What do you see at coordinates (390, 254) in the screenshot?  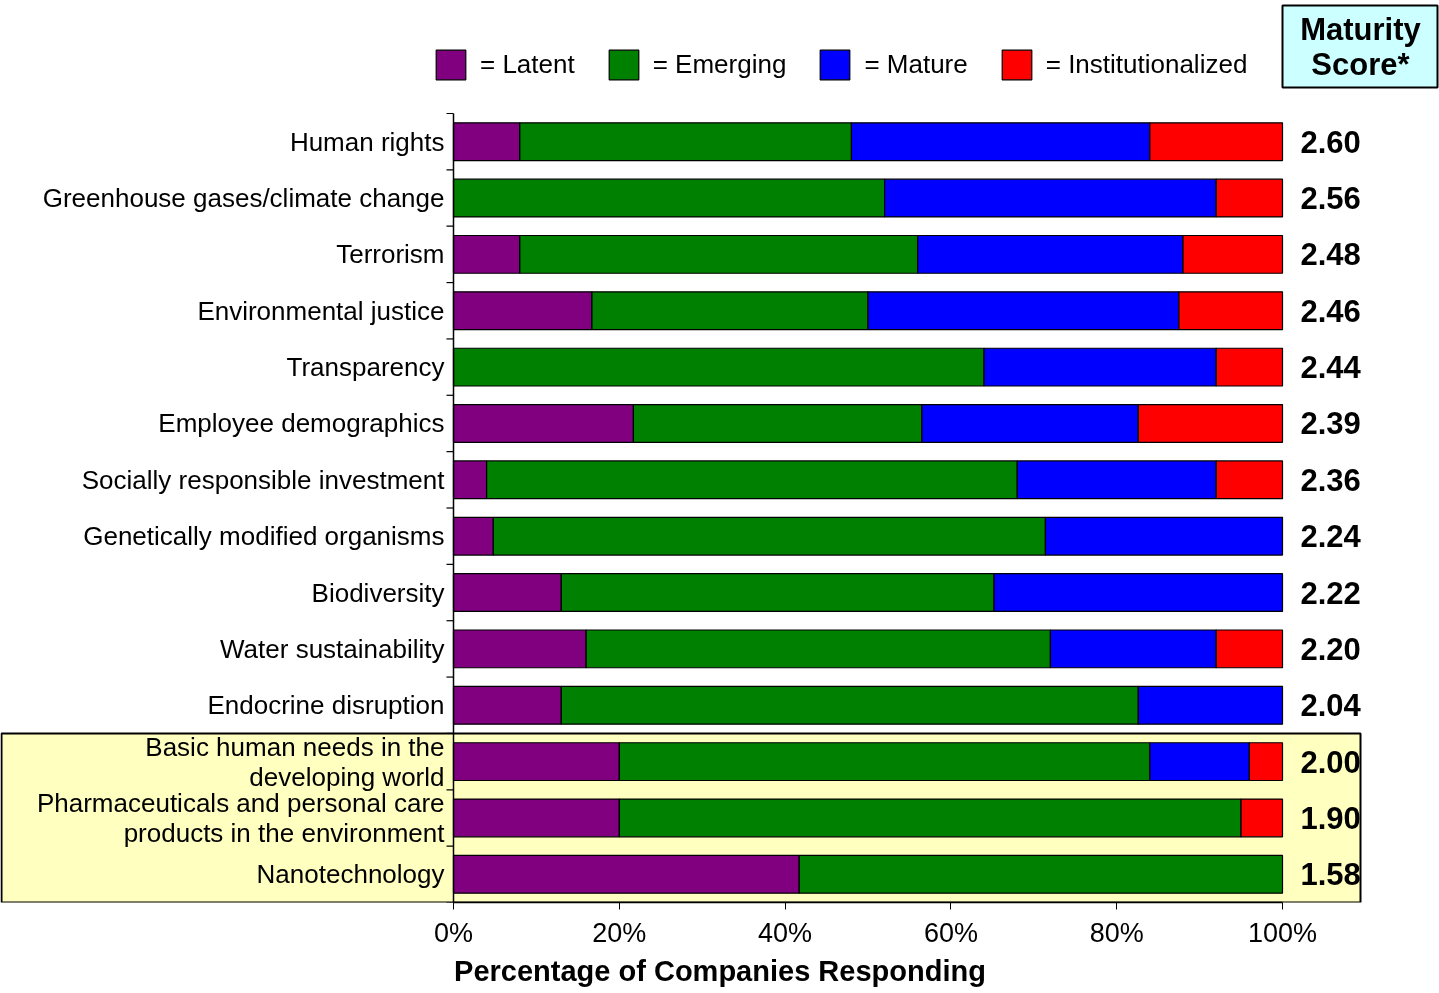 I see `y-tick-label: Terrorism` at bounding box center [390, 254].